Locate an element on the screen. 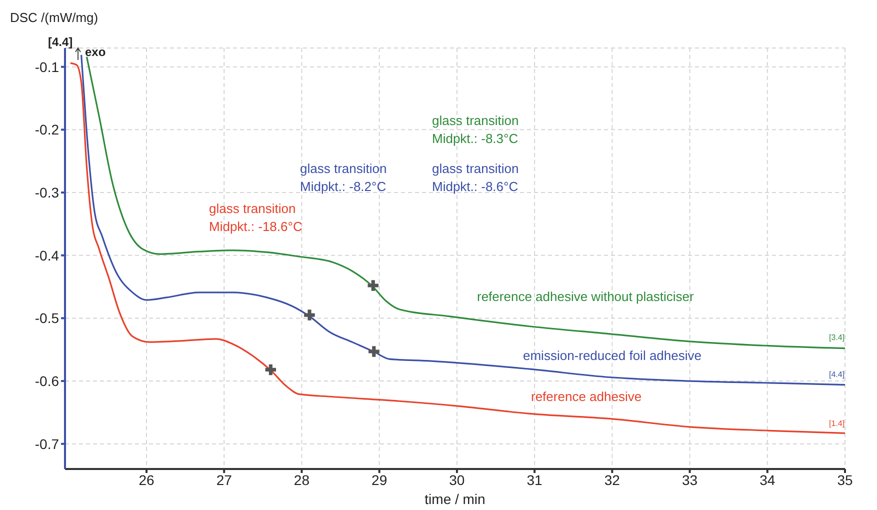  annotation: exo is located at coordinates (95, 52).